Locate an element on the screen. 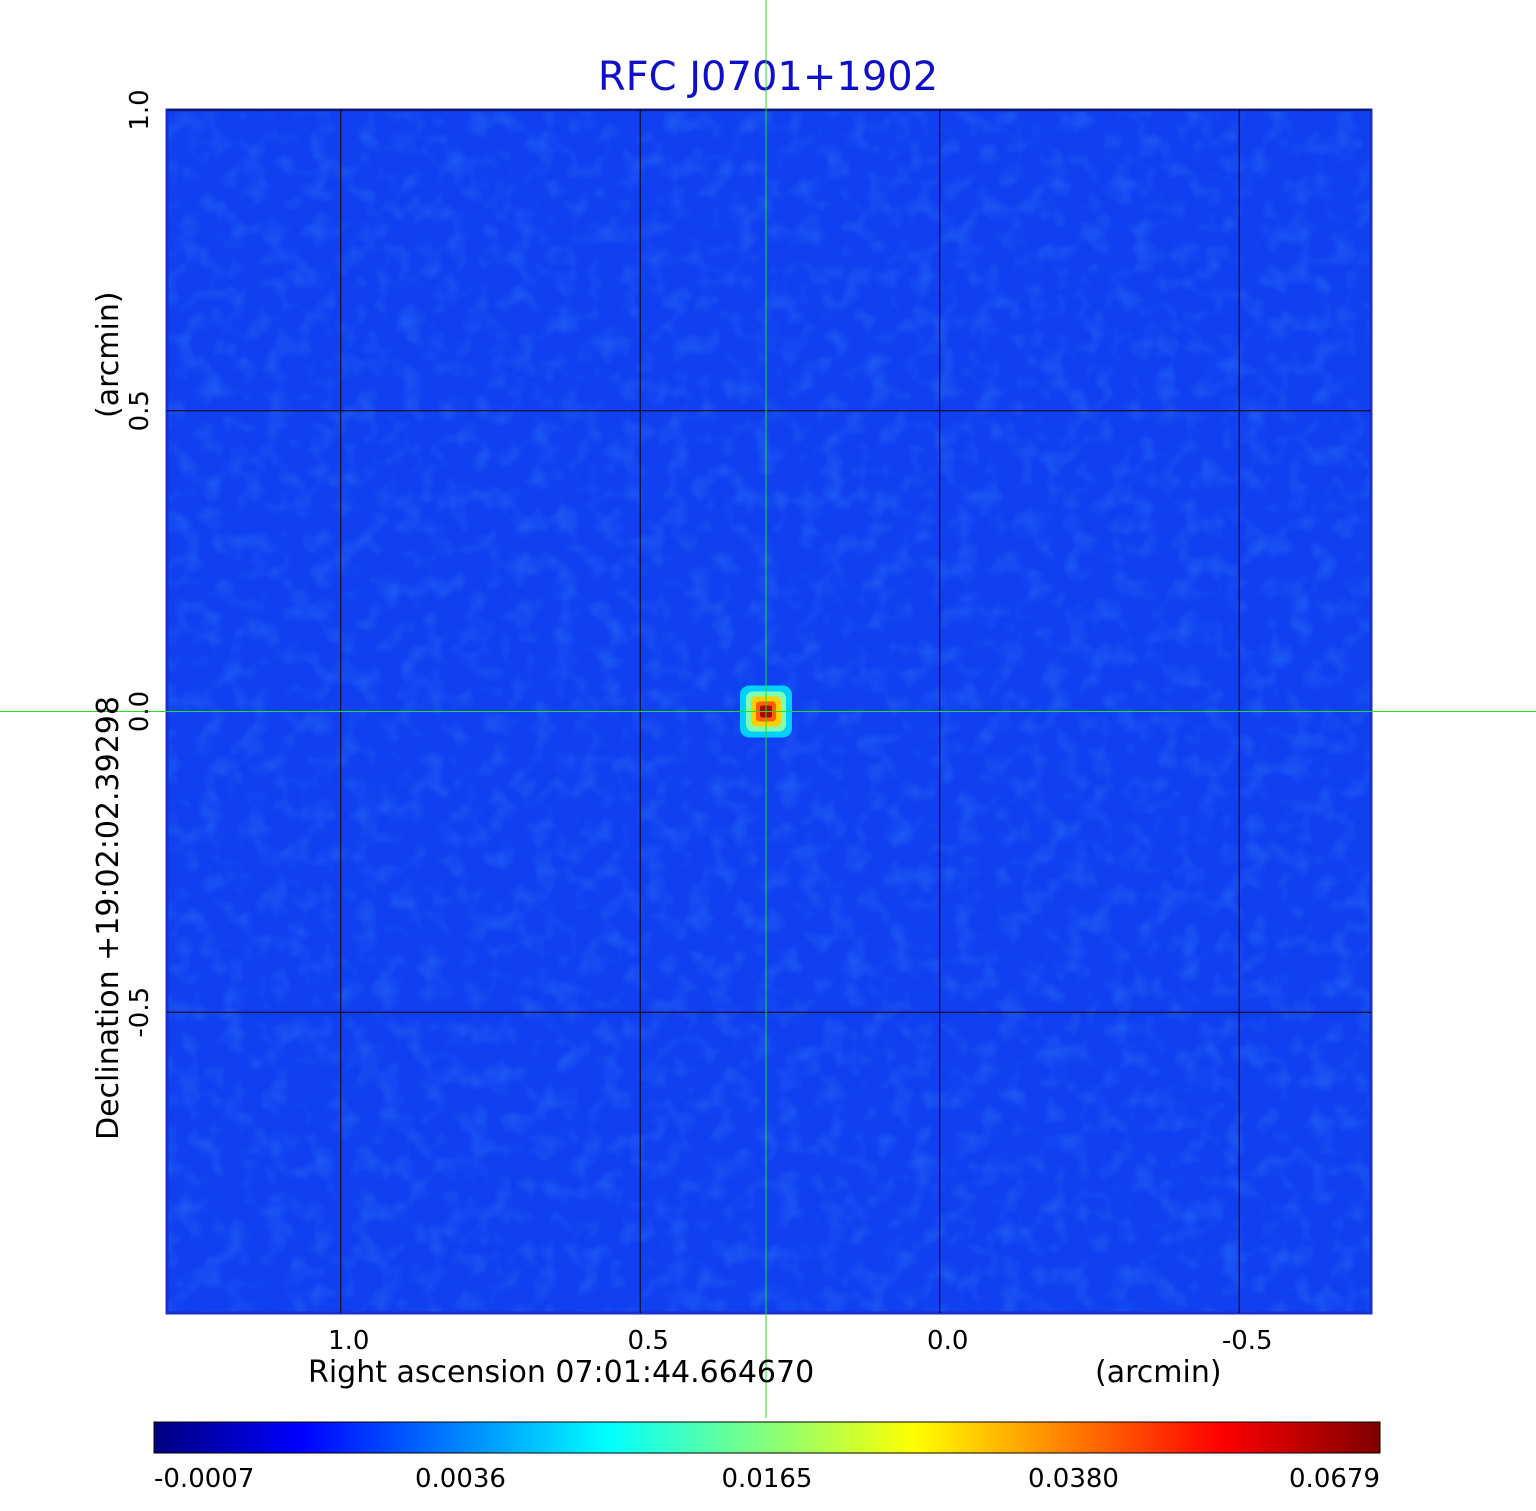 The height and width of the screenshot is (1511, 1536). chart-title: RFC J0701+1902 is located at coordinates (768, 77).